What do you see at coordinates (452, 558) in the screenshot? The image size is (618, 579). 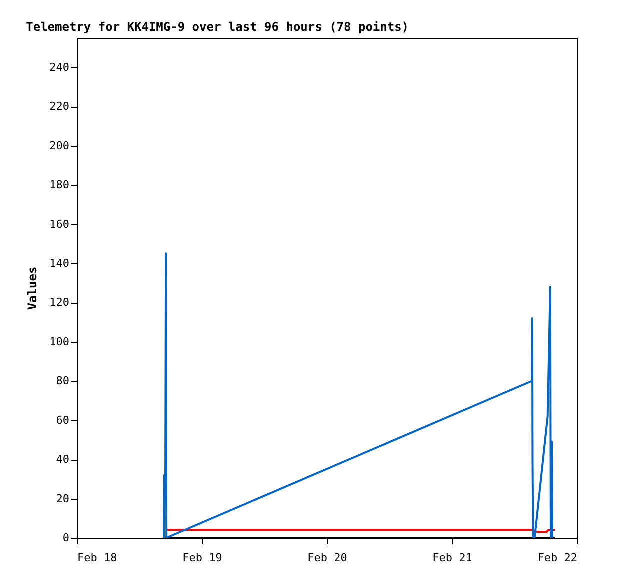 I see `x-tick-label: Feb 21` at bounding box center [452, 558].